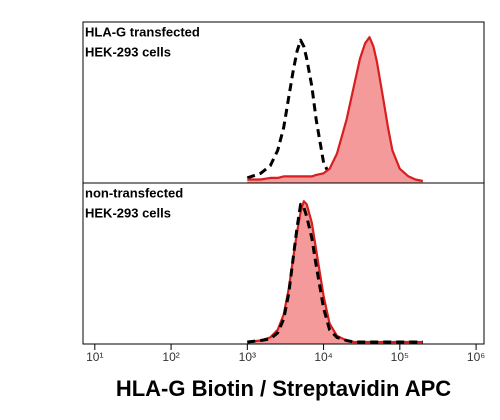  I want to click on x-tick-label: 10³, so click(247, 357).